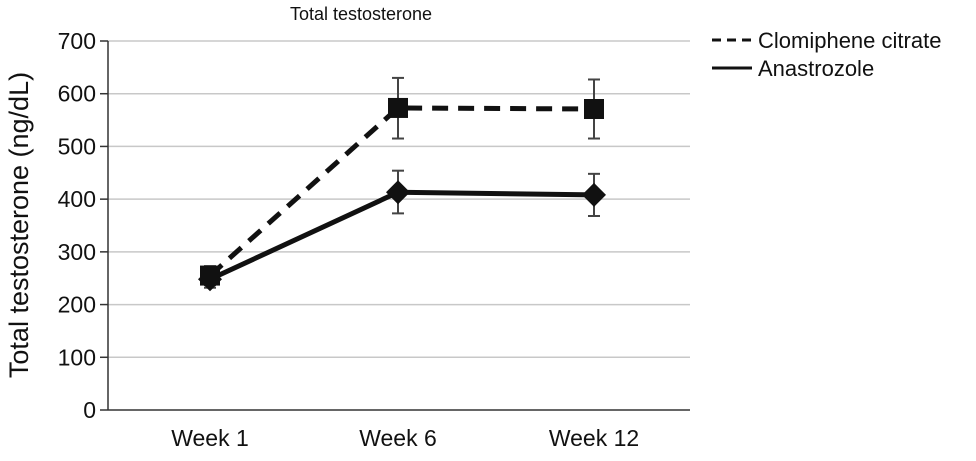 The width and height of the screenshot is (976, 461). I want to click on y-tick-labels: 0 100 200 300 400 500 600 700, so click(77, 225).